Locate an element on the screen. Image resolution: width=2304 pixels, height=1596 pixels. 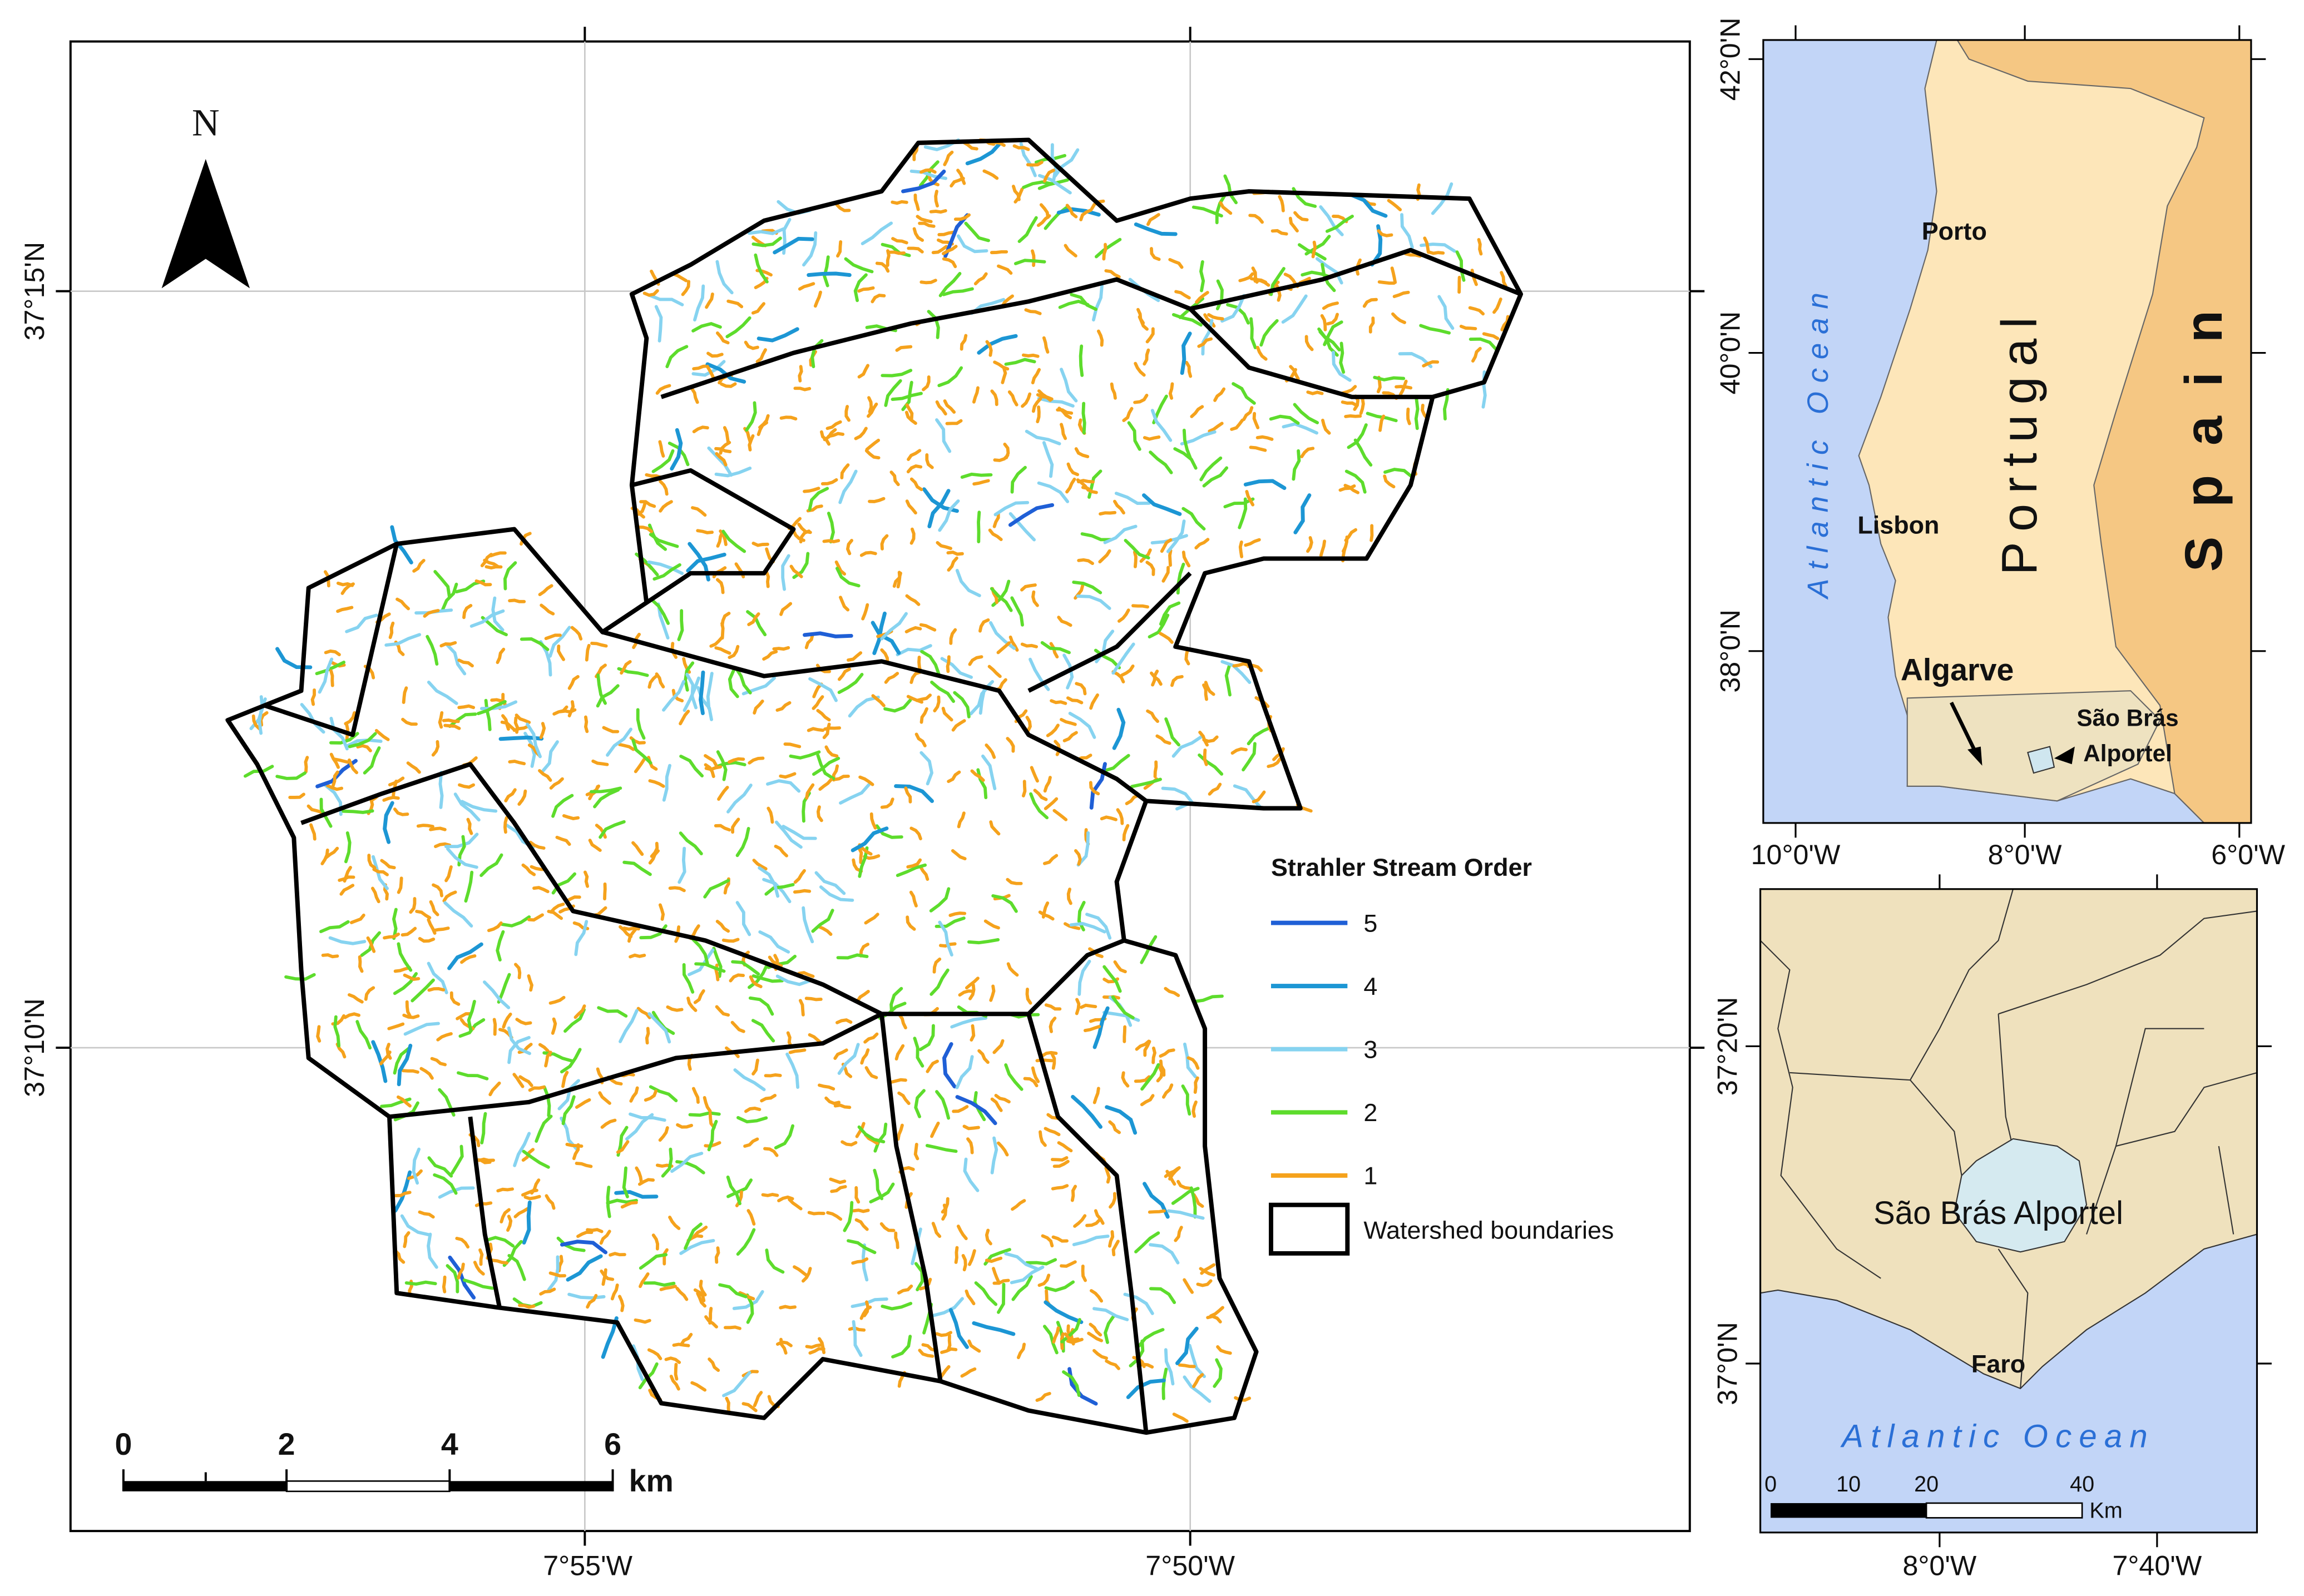
scale-label: 2 is located at coordinates (286, 1444).